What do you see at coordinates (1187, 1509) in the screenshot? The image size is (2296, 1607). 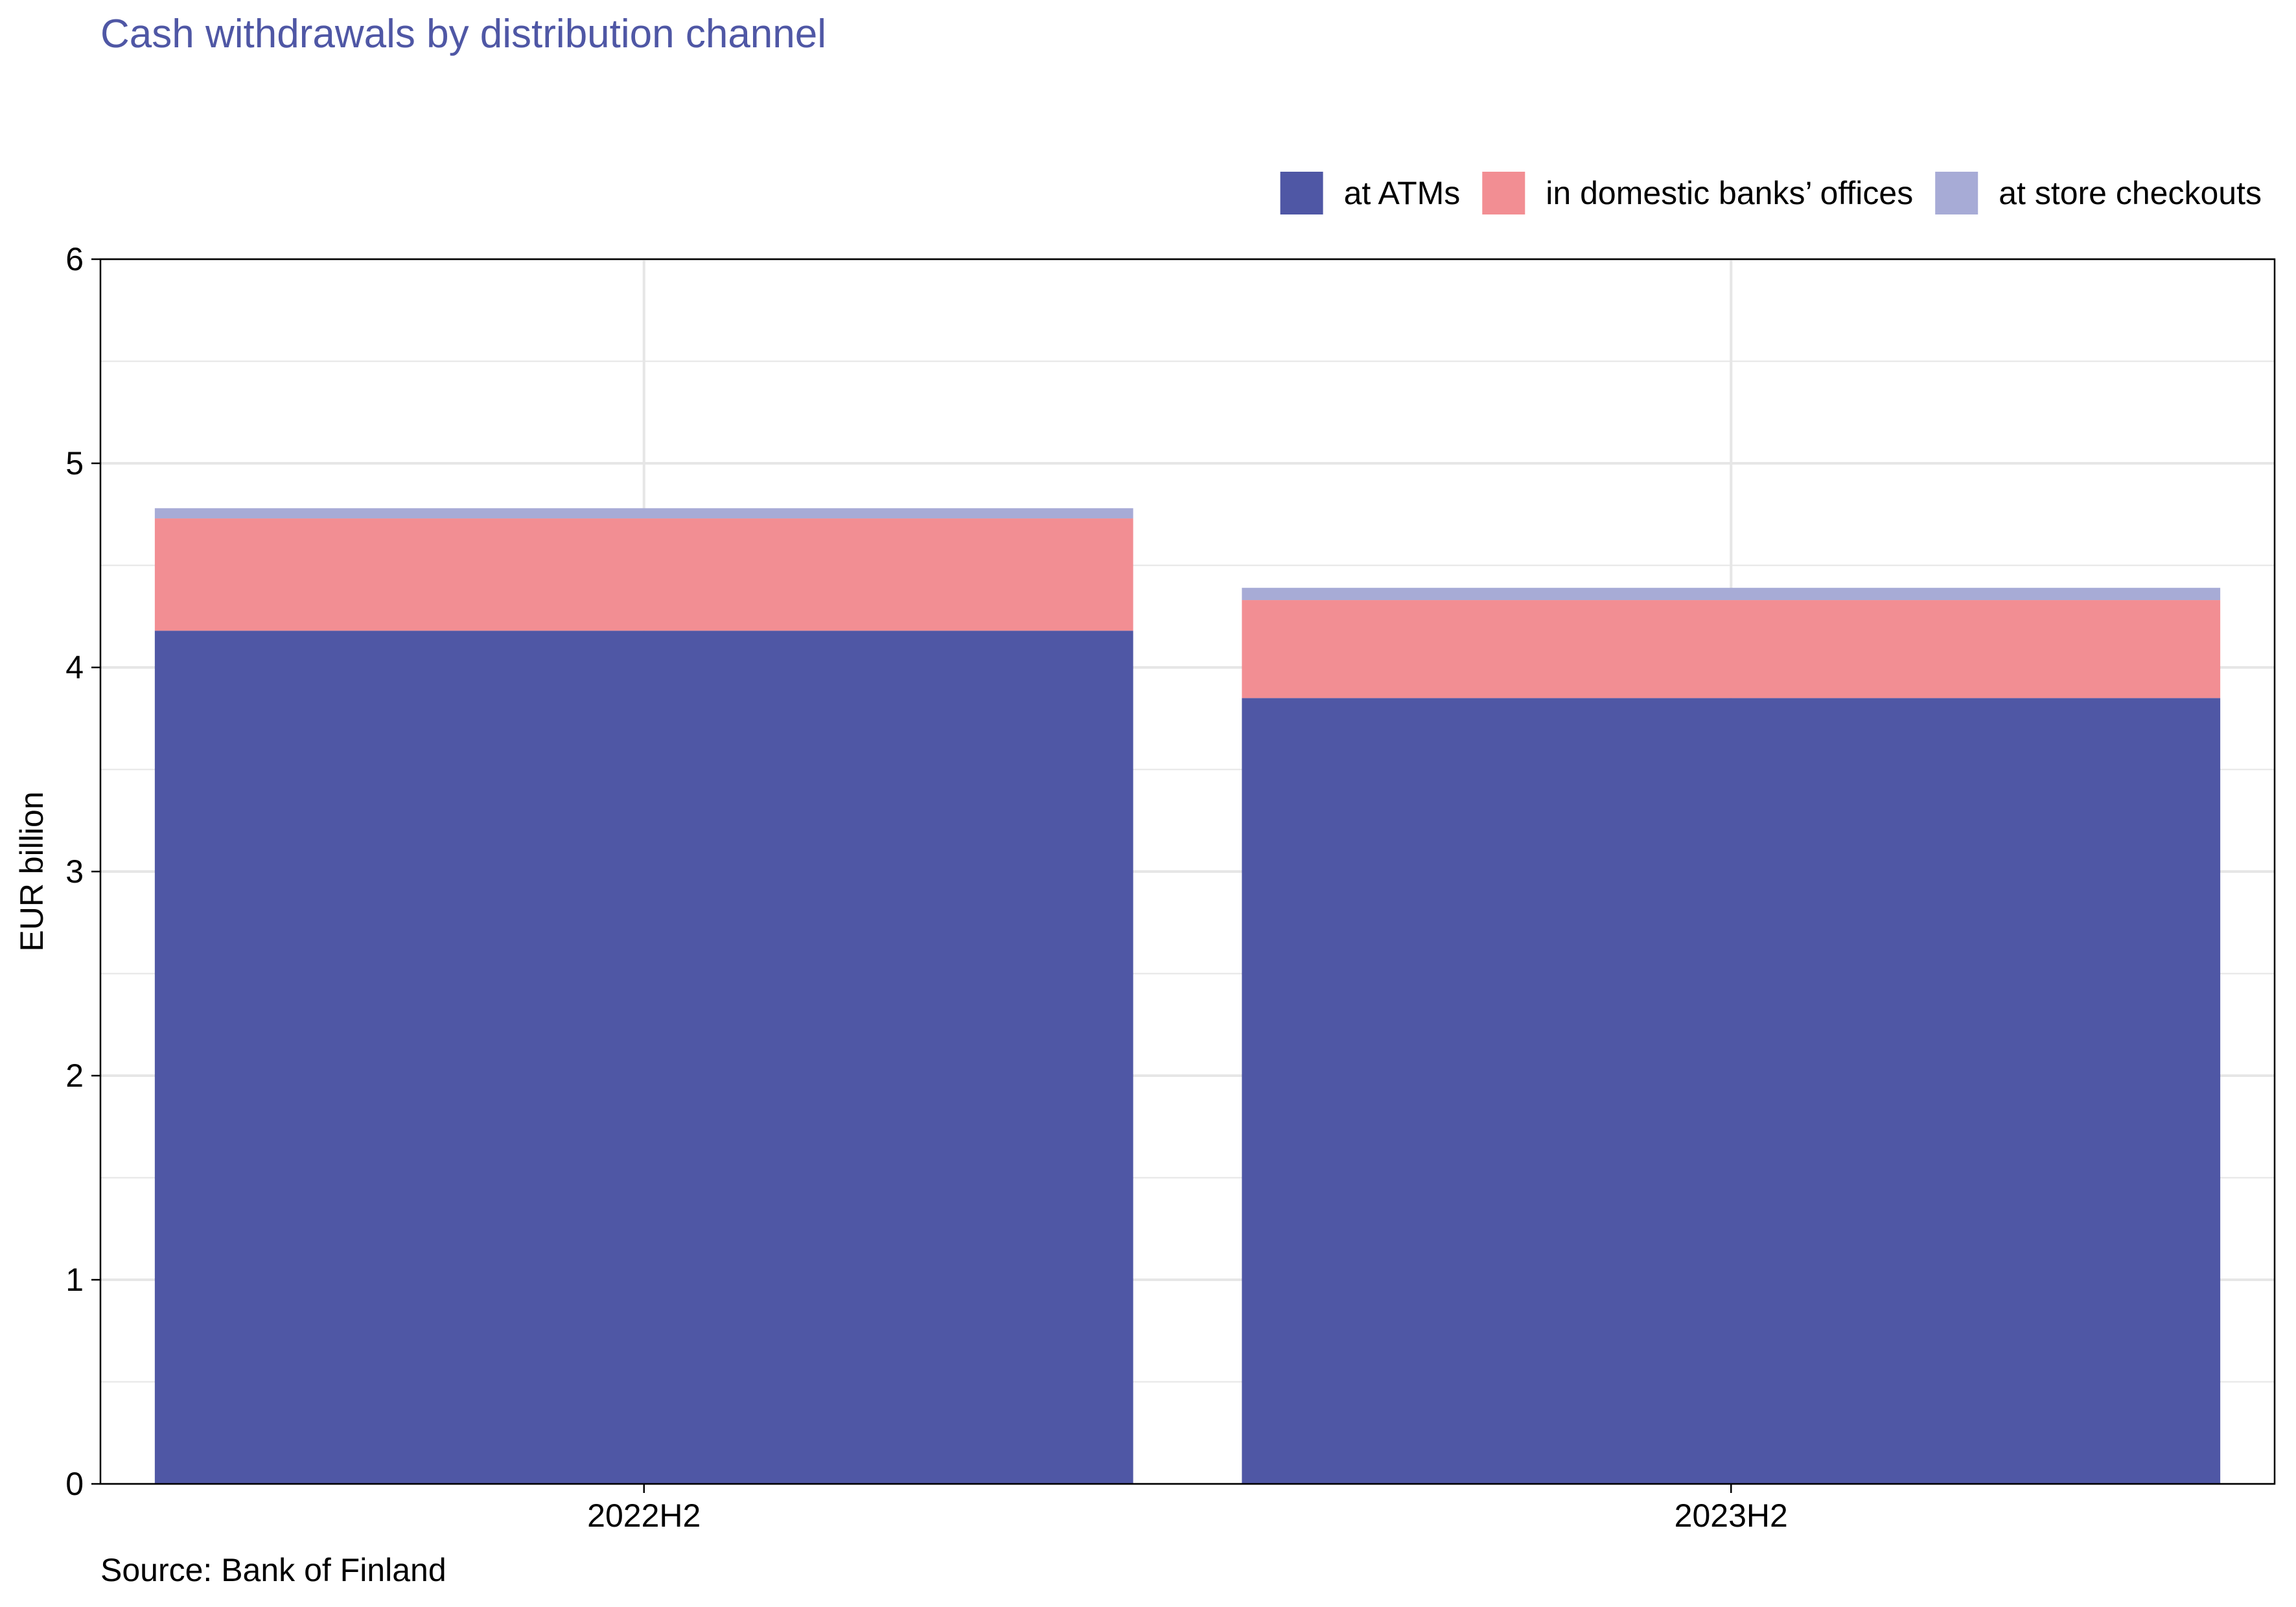 I see `x-axis: 2022H2 2023H2` at bounding box center [1187, 1509].